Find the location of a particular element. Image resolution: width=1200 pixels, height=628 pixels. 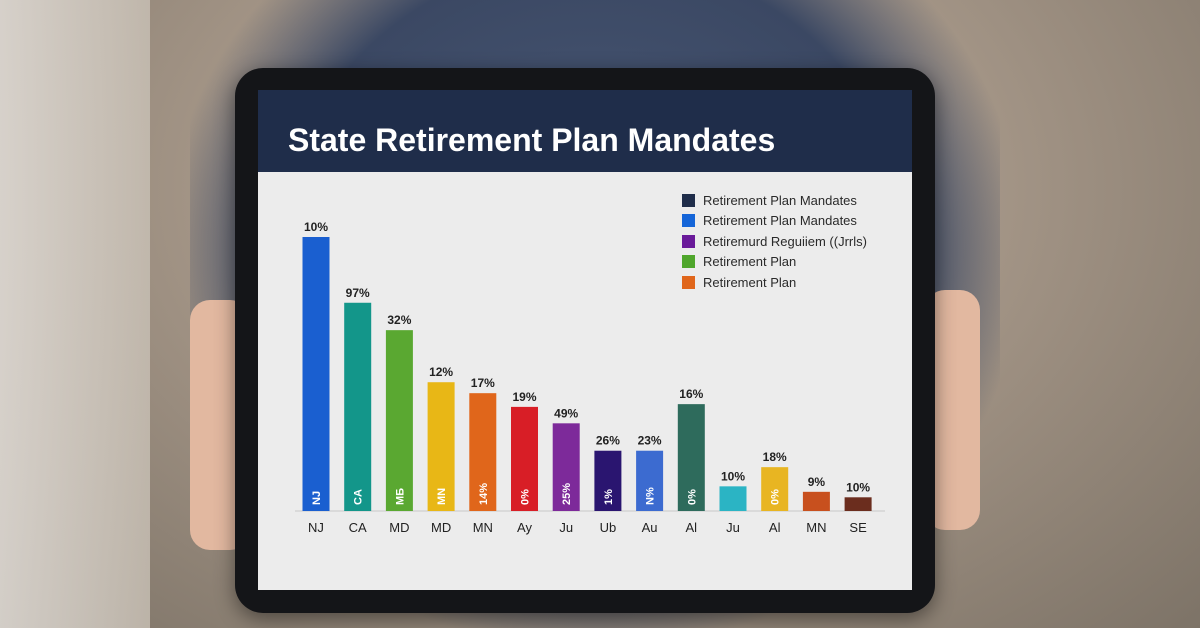

data-label: 19% is located at coordinates (524, 397).